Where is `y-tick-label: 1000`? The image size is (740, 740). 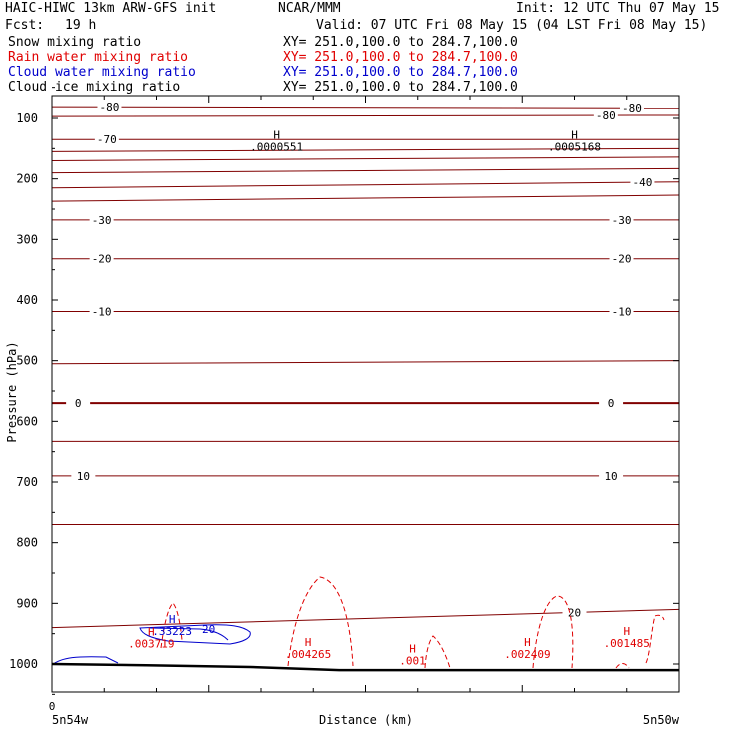 y-tick-label: 1000 is located at coordinates (23, 664).